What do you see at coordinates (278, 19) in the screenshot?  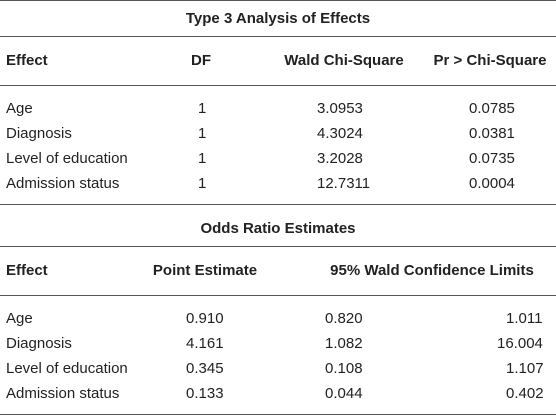 I see `type3-title: Type 3 Analysis of Effects` at bounding box center [278, 19].